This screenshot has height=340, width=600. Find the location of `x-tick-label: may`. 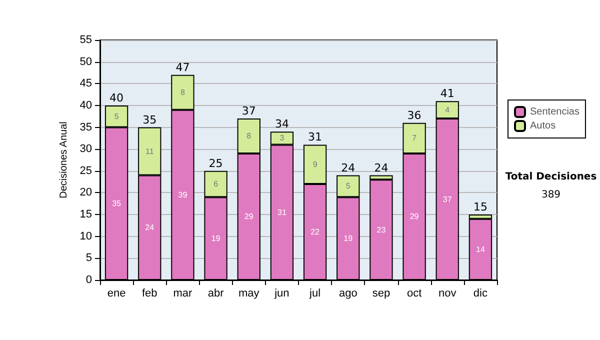

x-tick-label: may is located at coordinates (249, 294).